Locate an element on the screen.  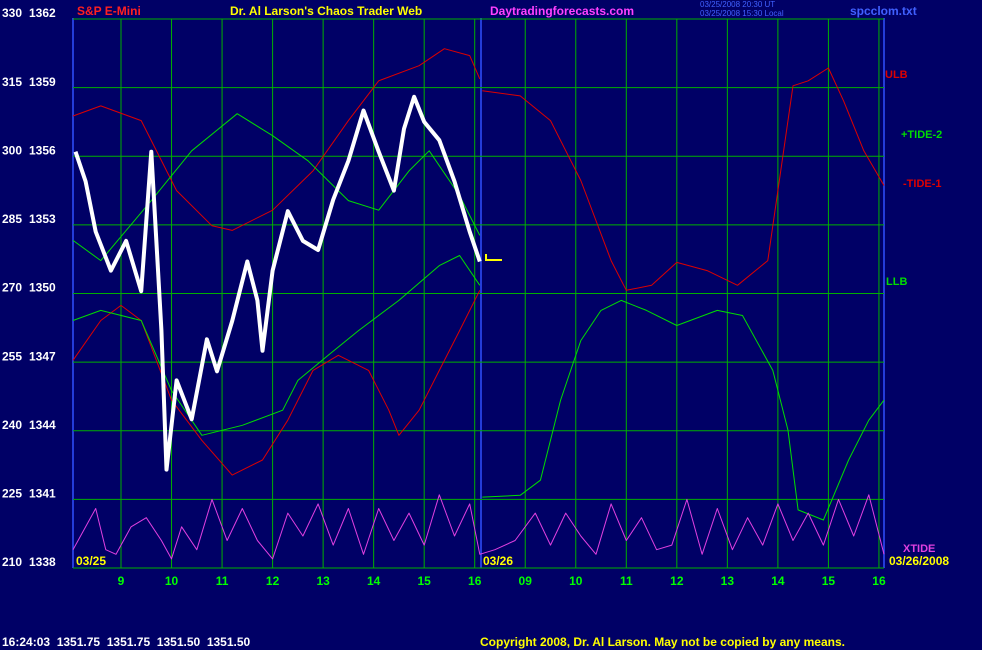
y2-tick-label: 1341 is located at coordinates (42, 494).